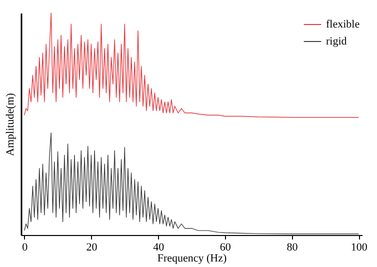  Describe the element at coordinates (92, 248) in the screenshot. I see `x-tick-label: 20` at that location.